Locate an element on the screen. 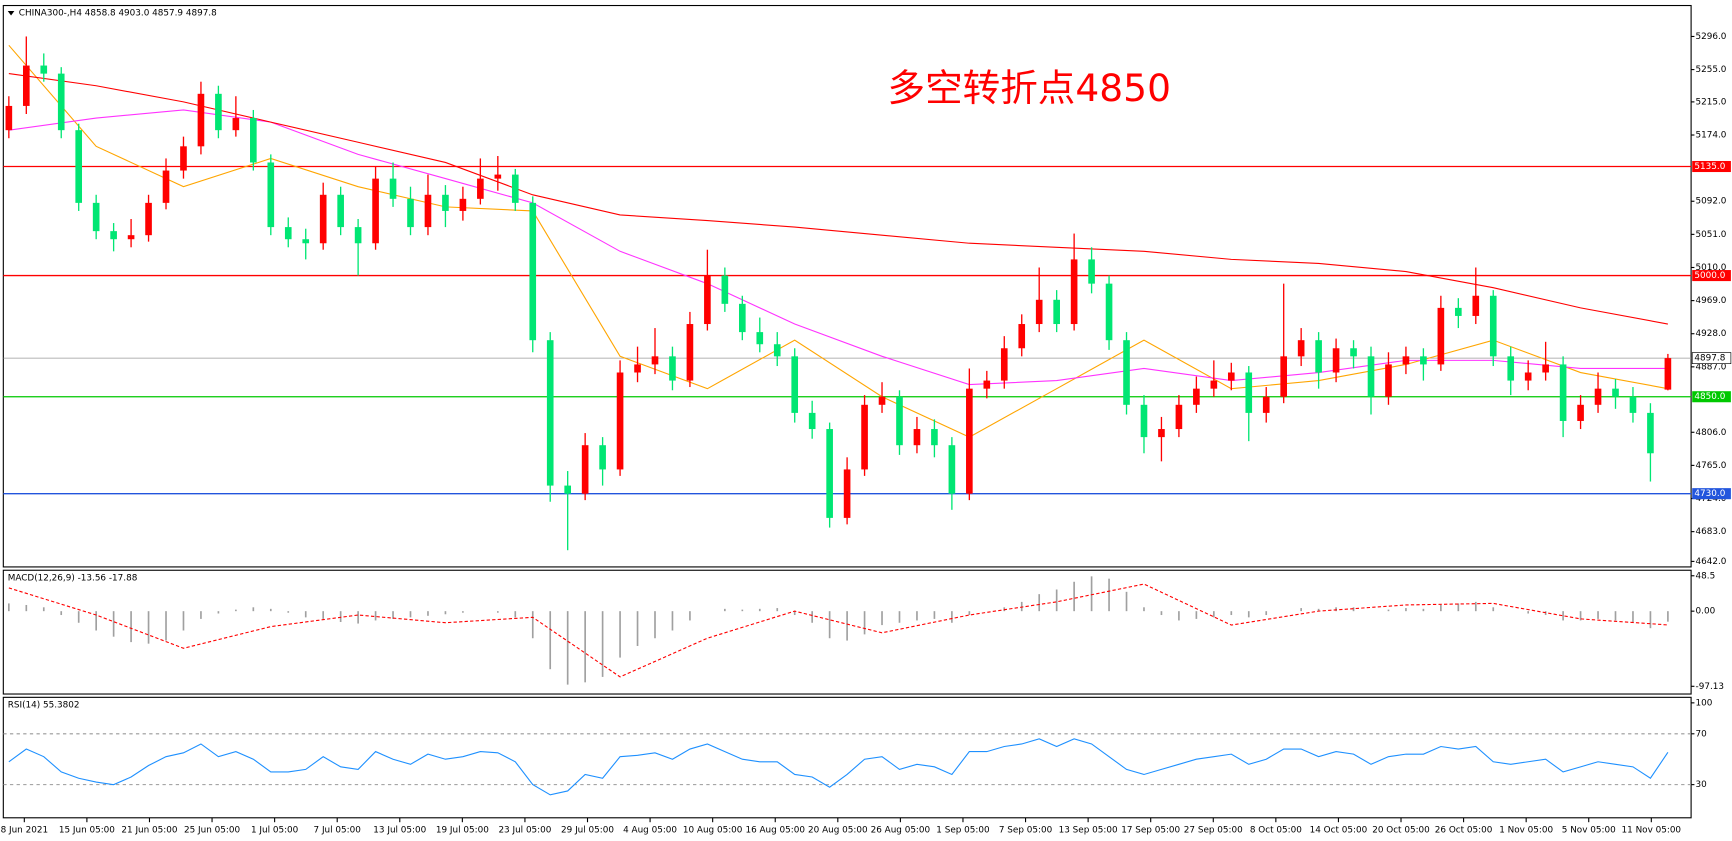 The height and width of the screenshot is (841, 1732). x-tick-label: 7 Jul 05:00 is located at coordinates (338, 830).